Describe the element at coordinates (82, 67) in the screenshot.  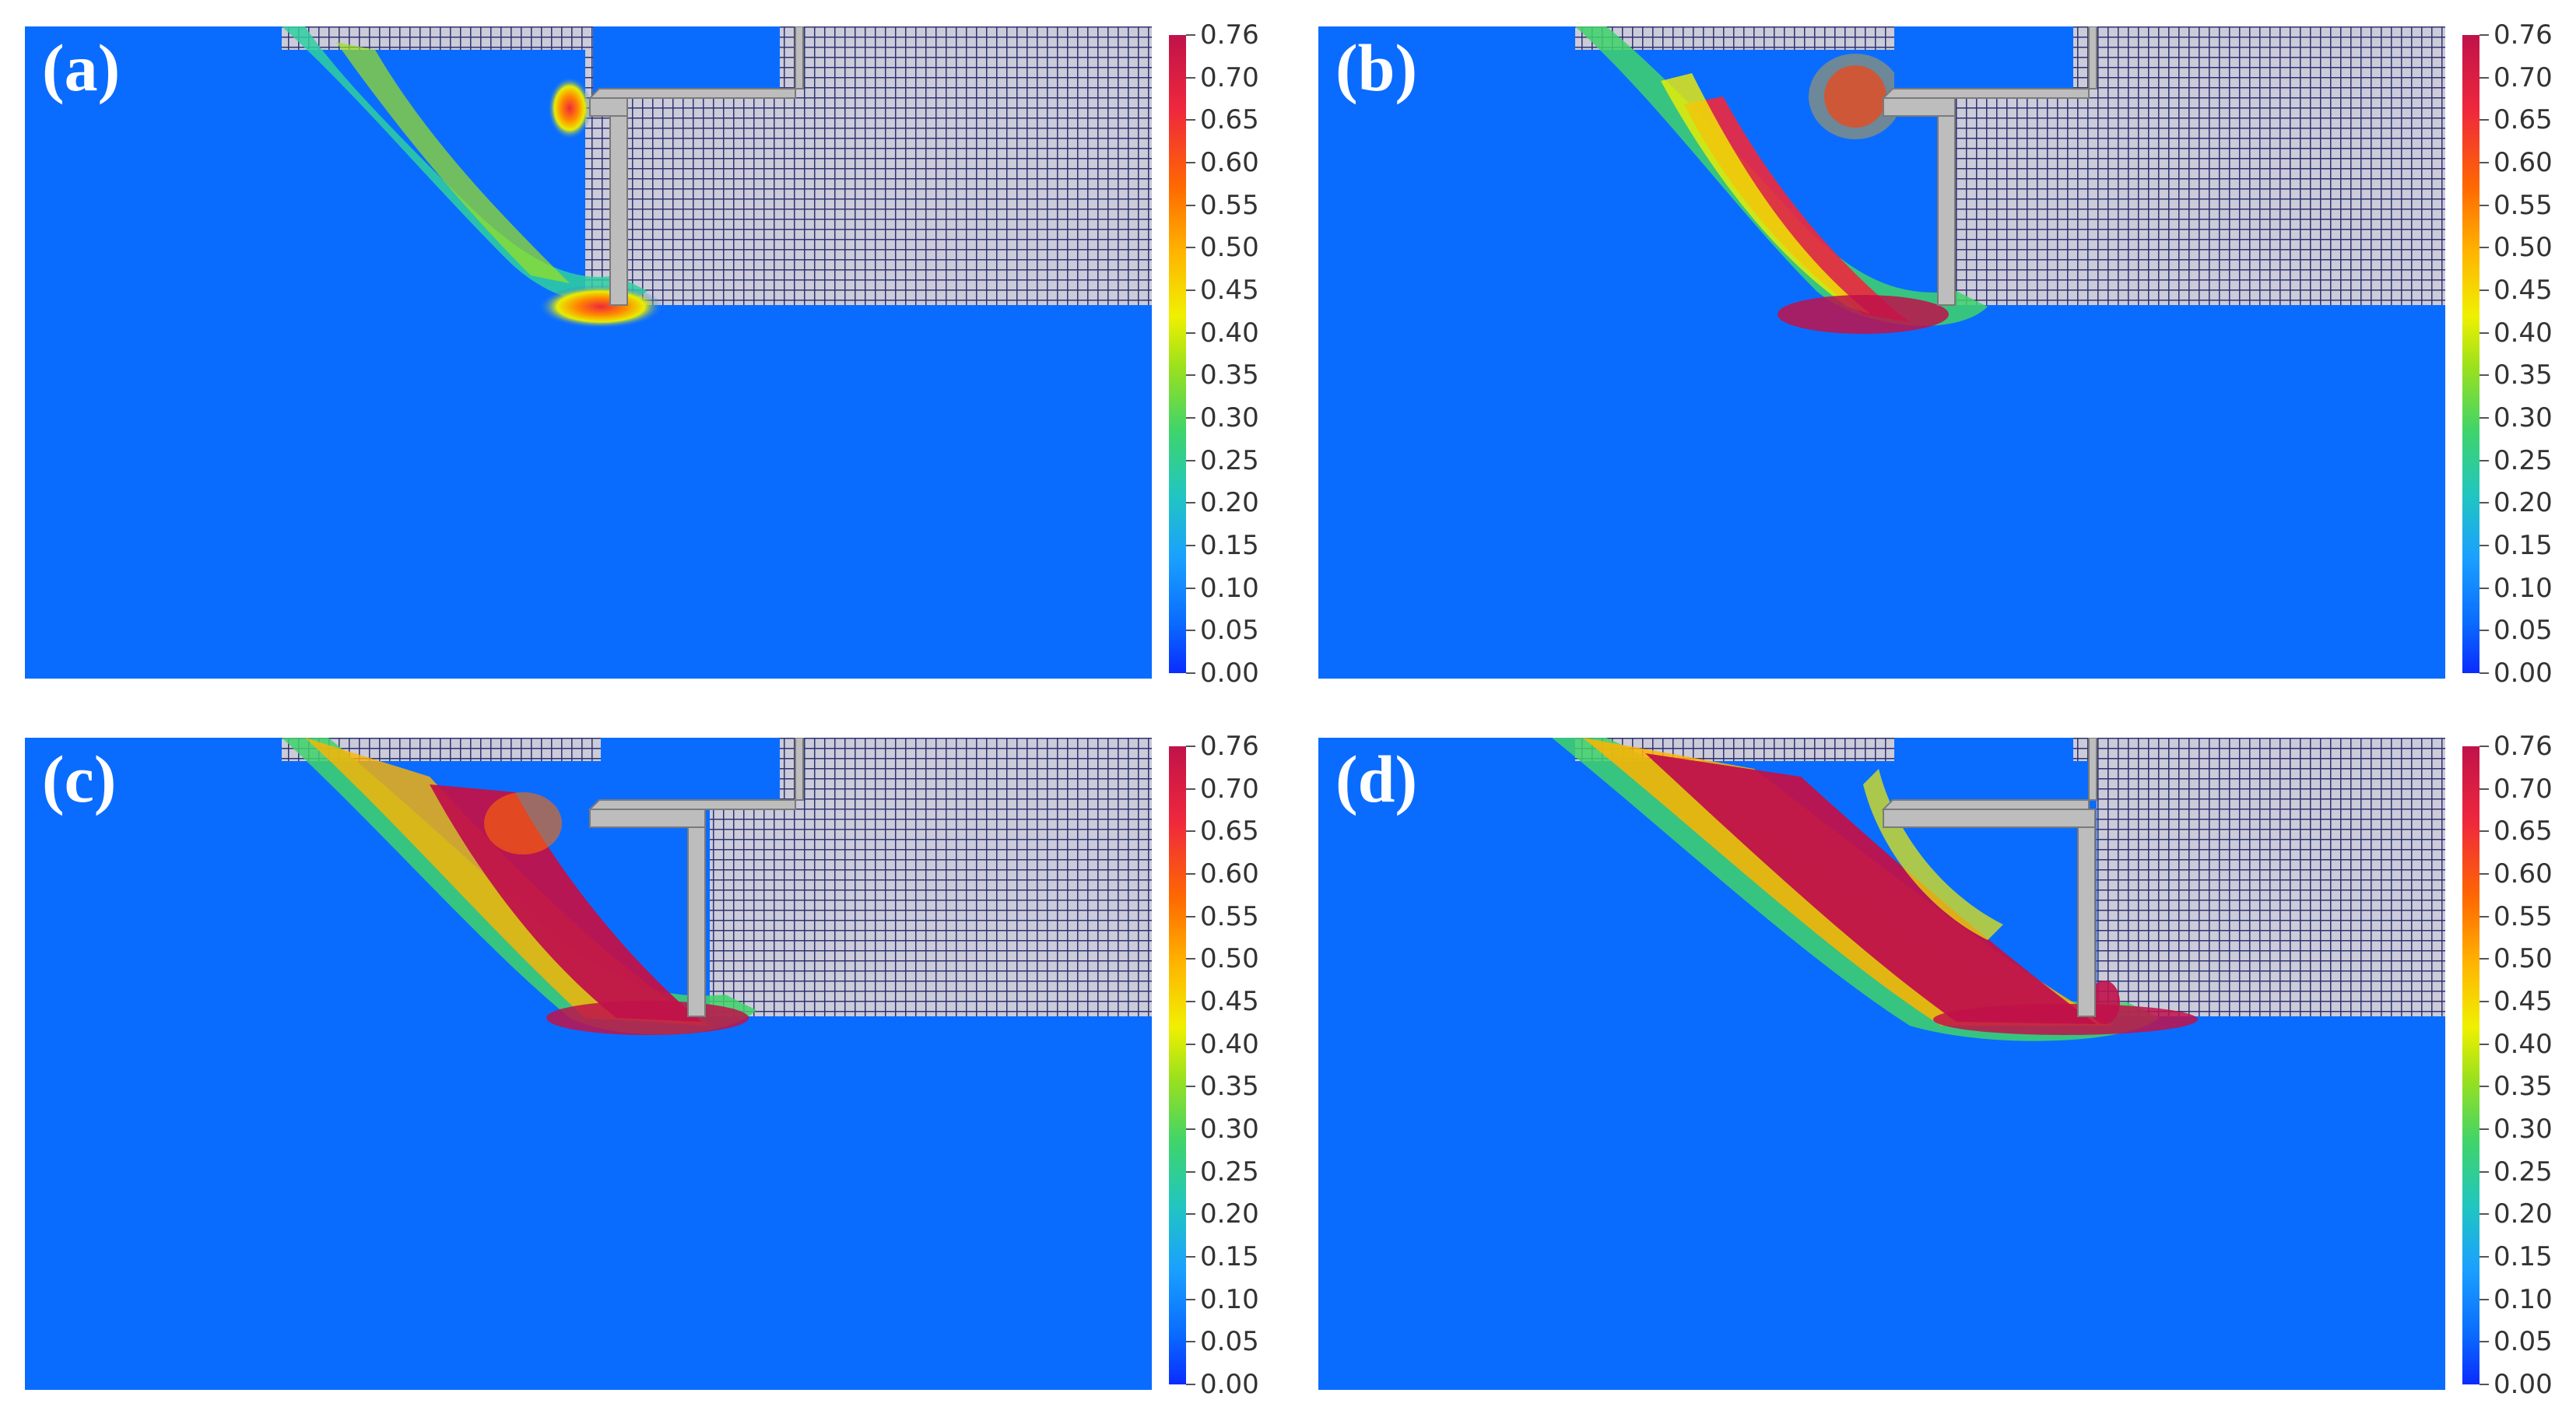
I see `panel-label: (a)` at that location.